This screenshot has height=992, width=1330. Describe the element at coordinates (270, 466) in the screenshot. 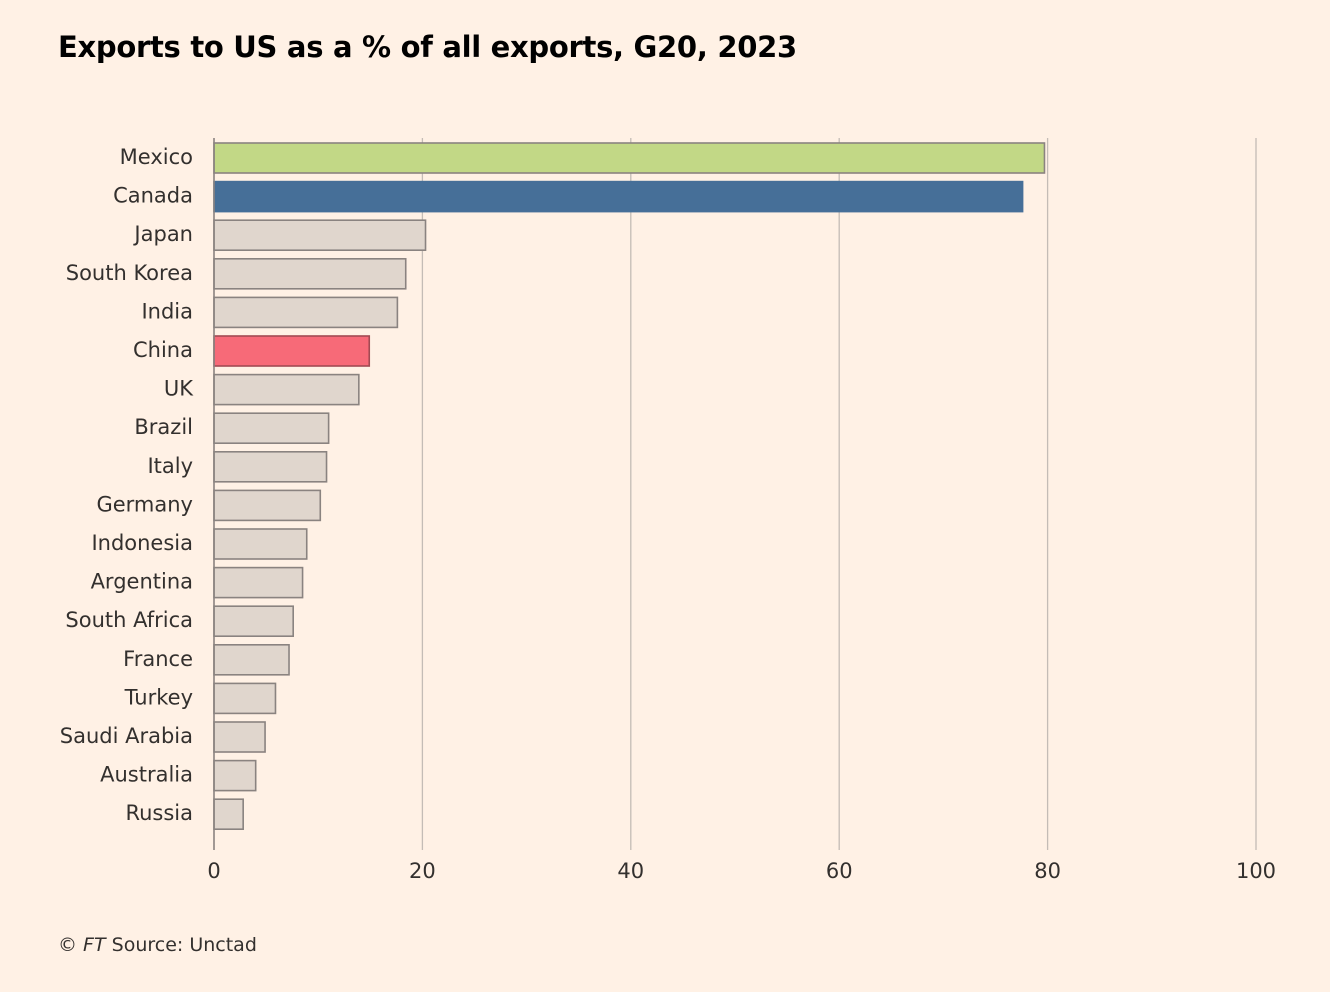

I see `bar-italy` at that location.